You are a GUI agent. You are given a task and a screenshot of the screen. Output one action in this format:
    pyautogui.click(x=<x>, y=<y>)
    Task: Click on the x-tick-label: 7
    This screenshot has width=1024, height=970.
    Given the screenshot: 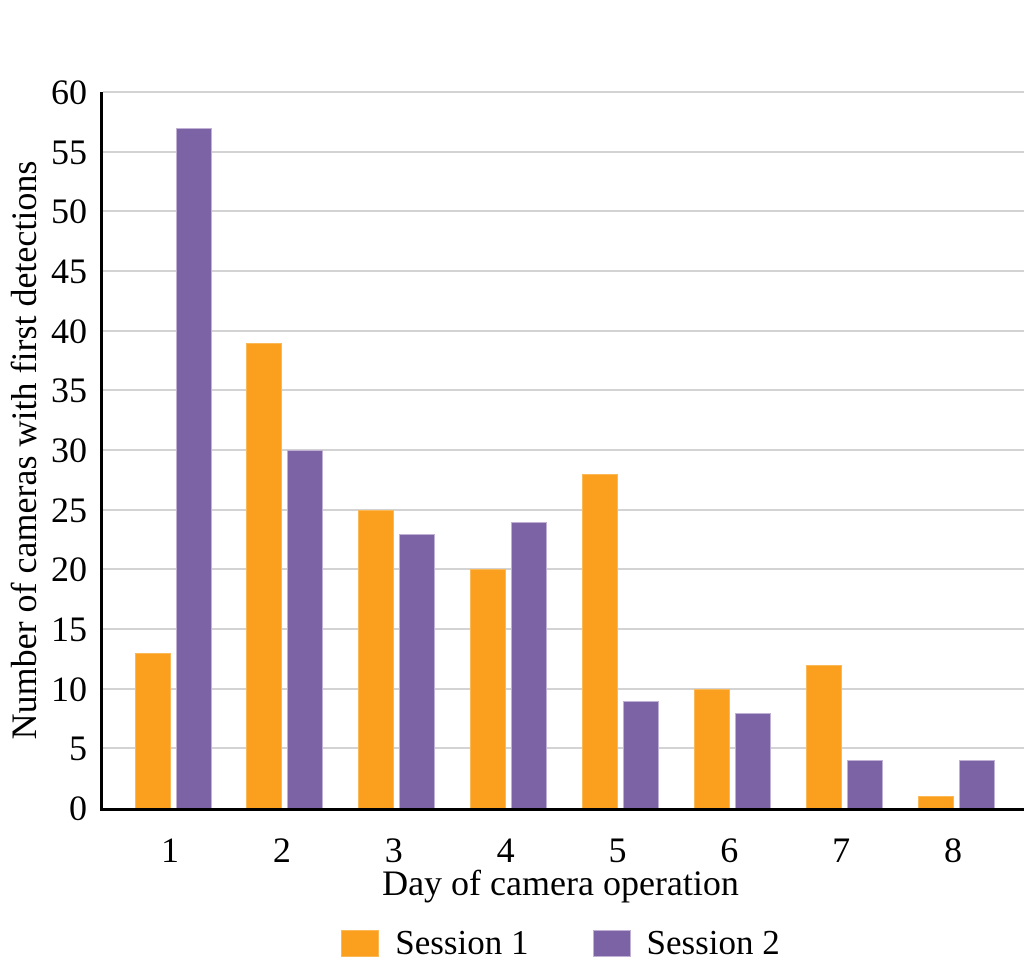 What is the action you would take?
    pyautogui.click(x=841, y=850)
    